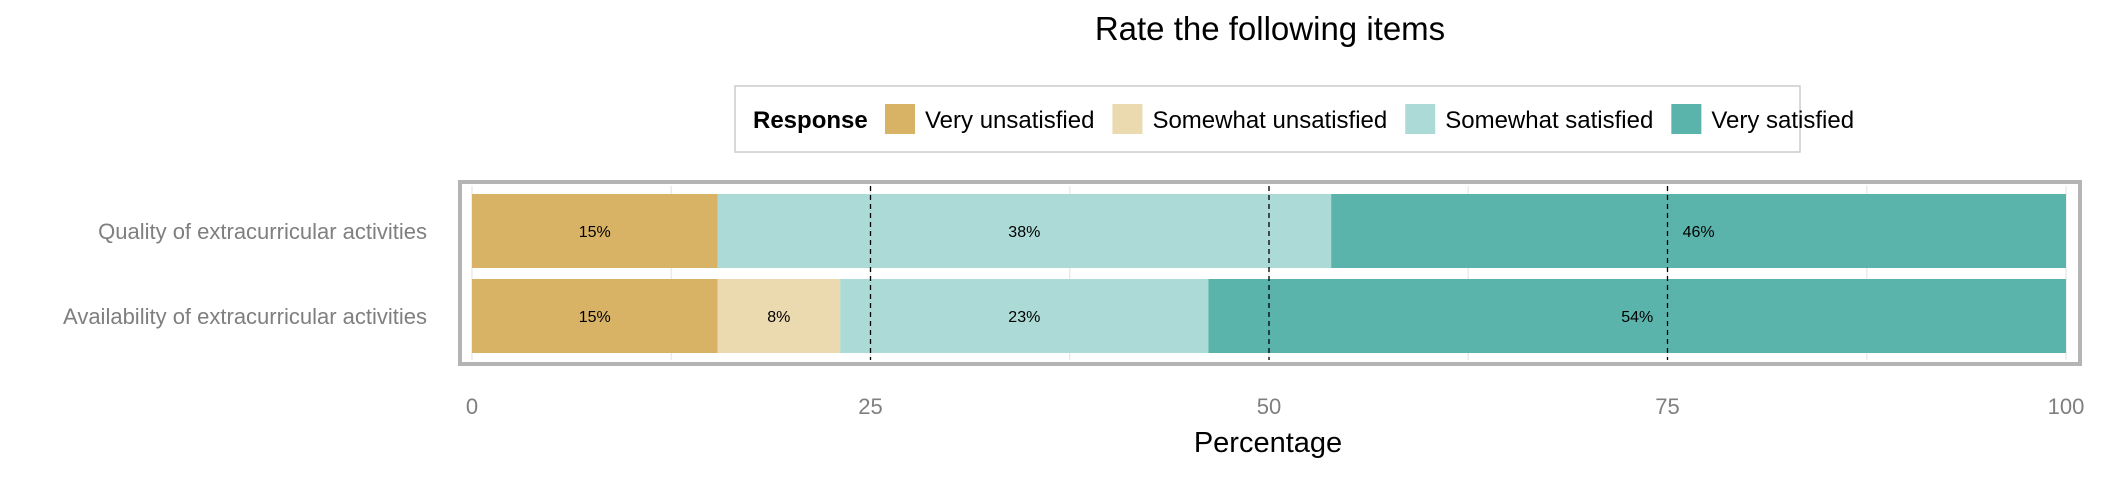 The image size is (2125, 484). I want to click on x-axis-title: Percentage, so click(1268, 443).